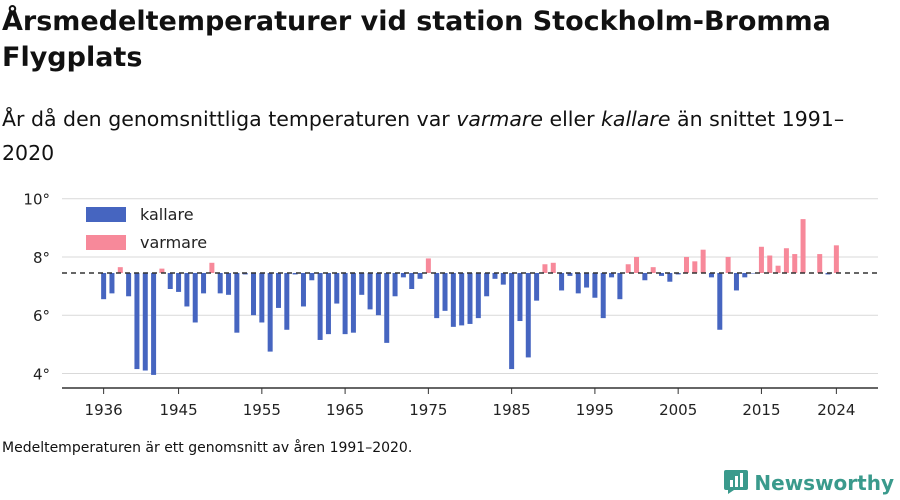 The width and height of the screenshot is (900, 500). I want to click on x-axis: 1936 1945 1955 1965 1975 1985 1995 2005 2015 2024, so click(470, 403).